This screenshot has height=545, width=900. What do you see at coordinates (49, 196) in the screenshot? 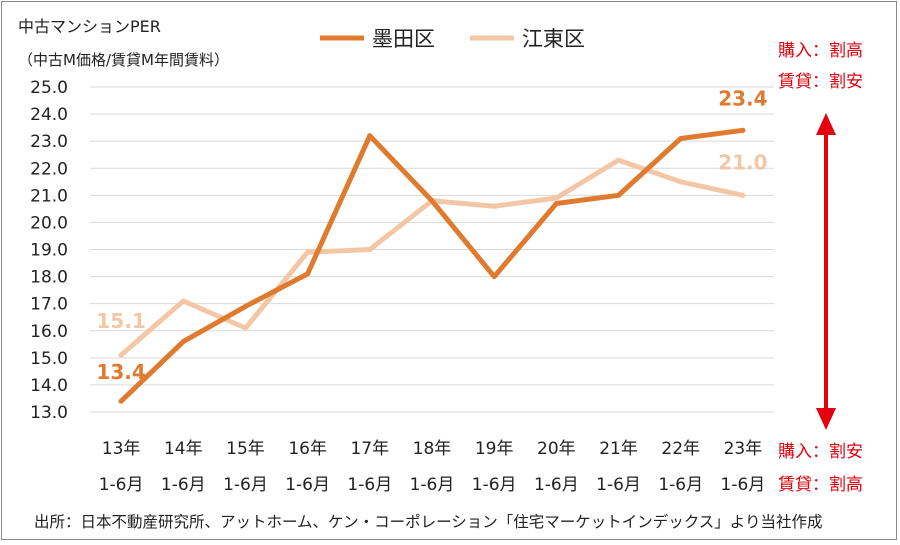
I see `y-tick-label: 21.0` at bounding box center [49, 196].